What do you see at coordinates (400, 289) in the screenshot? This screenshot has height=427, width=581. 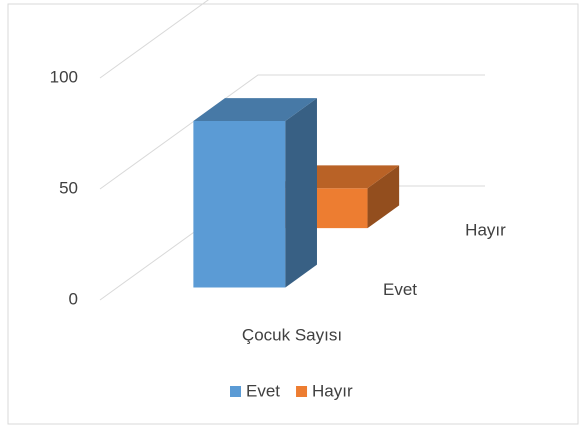 I see `depth-label: Evet` at bounding box center [400, 289].